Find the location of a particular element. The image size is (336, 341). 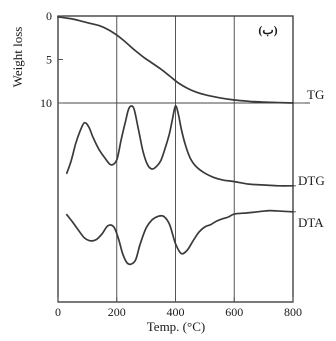

y-tick-label-10: 10 is located at coordinates (46, 103).